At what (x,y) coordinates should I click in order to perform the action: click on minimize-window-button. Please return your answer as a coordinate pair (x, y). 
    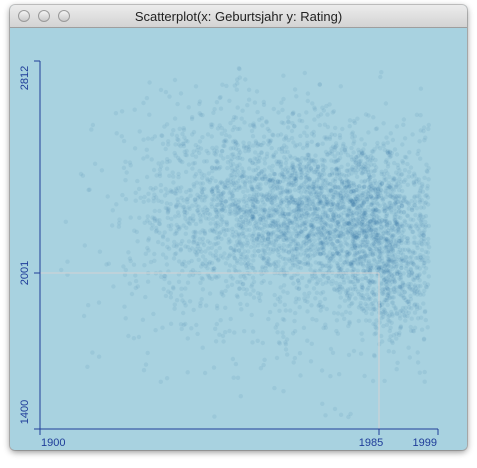
    Looking at the image, I should click on (44, 16).